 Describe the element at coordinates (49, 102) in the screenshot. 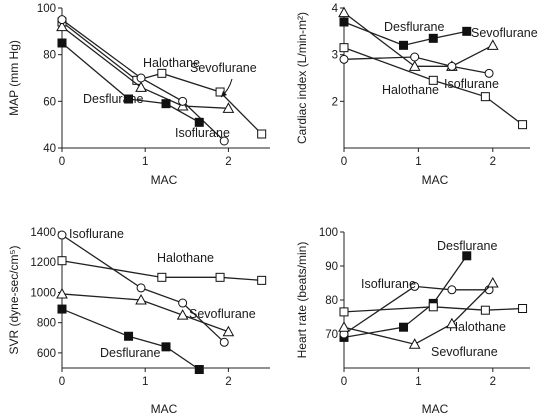

I see `y-tick-label: 60` at that location.